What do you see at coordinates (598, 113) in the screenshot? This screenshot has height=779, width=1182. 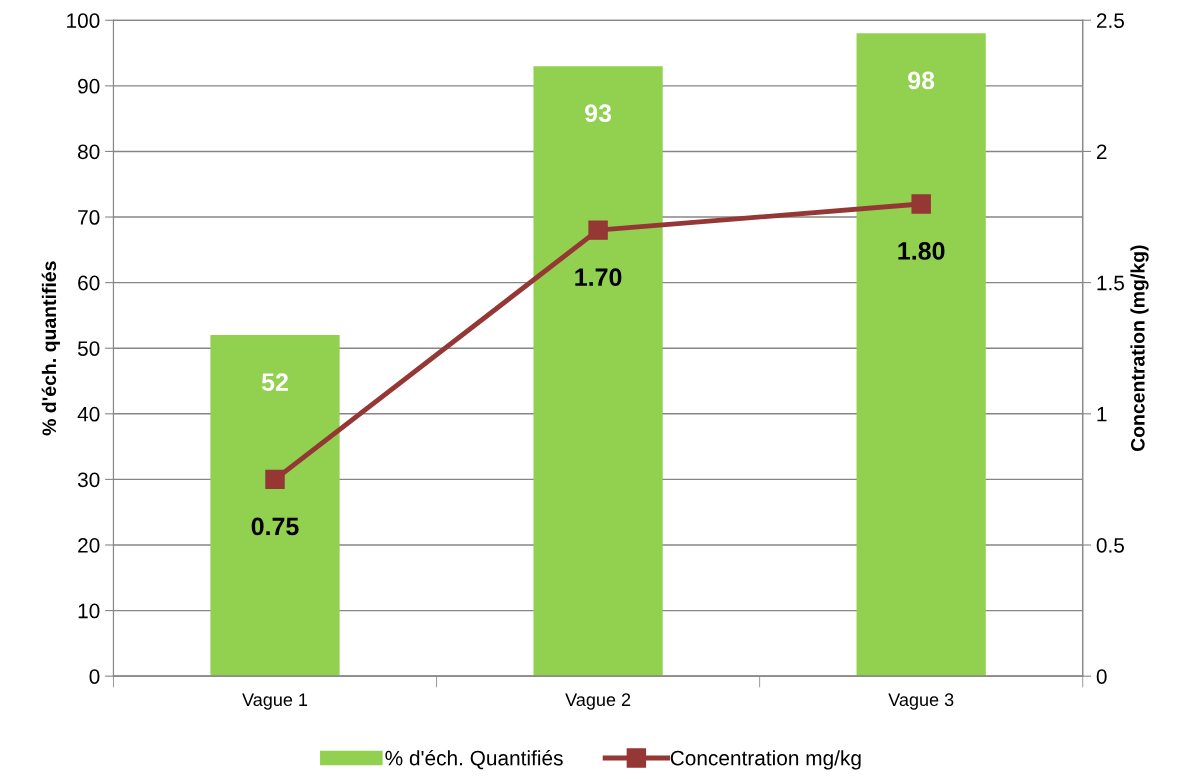 I see `data-label: 93` at bounding box center [598, 113].